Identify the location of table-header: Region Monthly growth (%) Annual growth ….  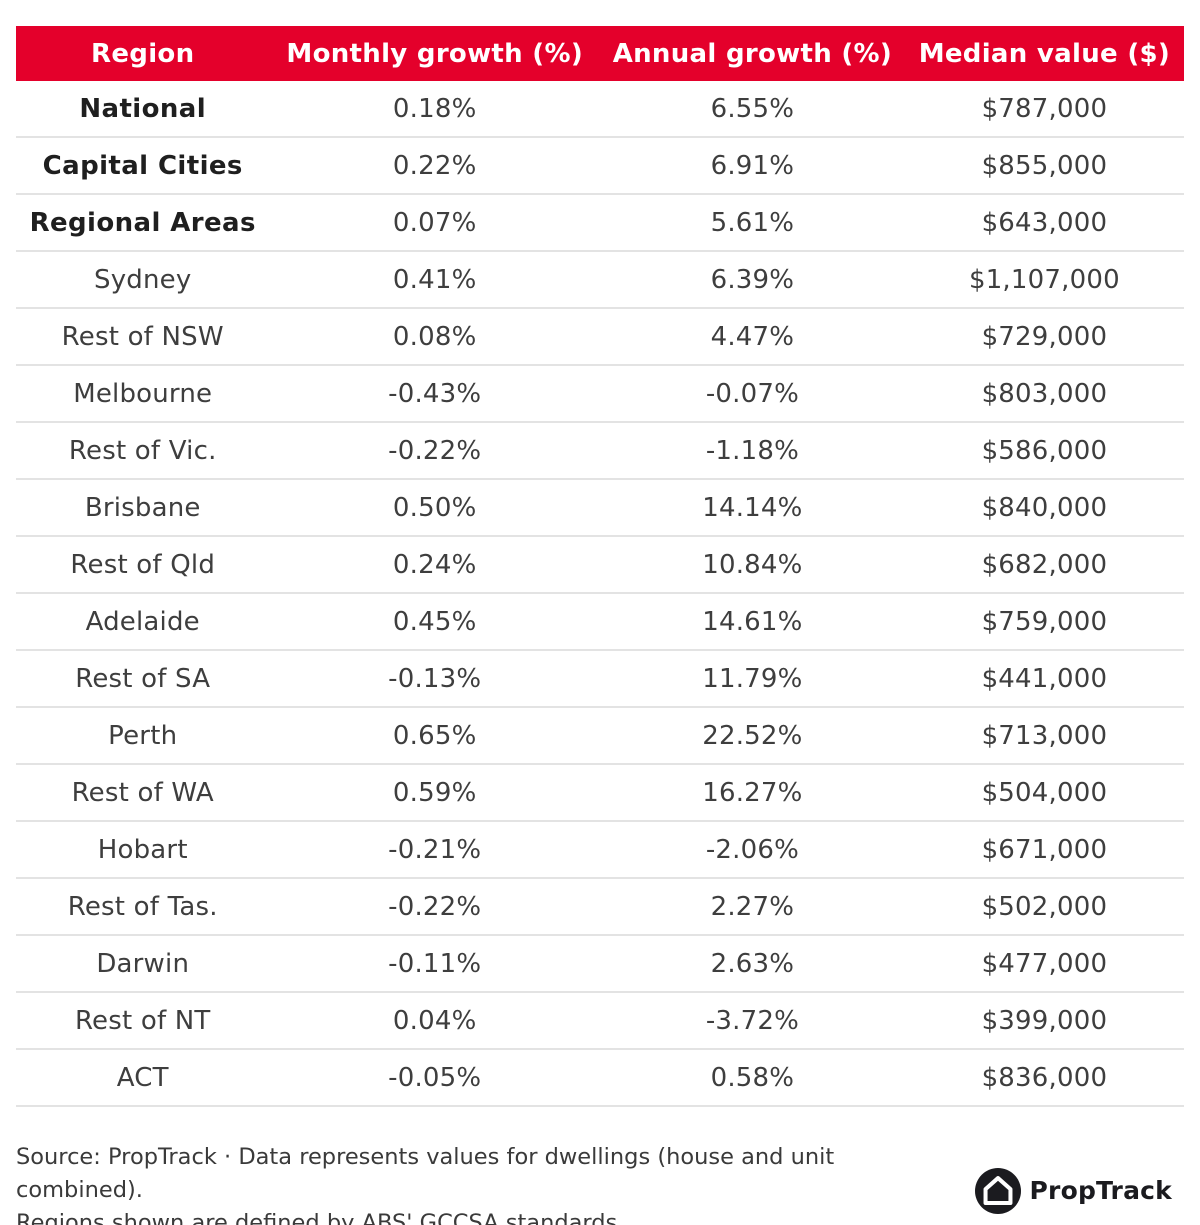
(600, 53).